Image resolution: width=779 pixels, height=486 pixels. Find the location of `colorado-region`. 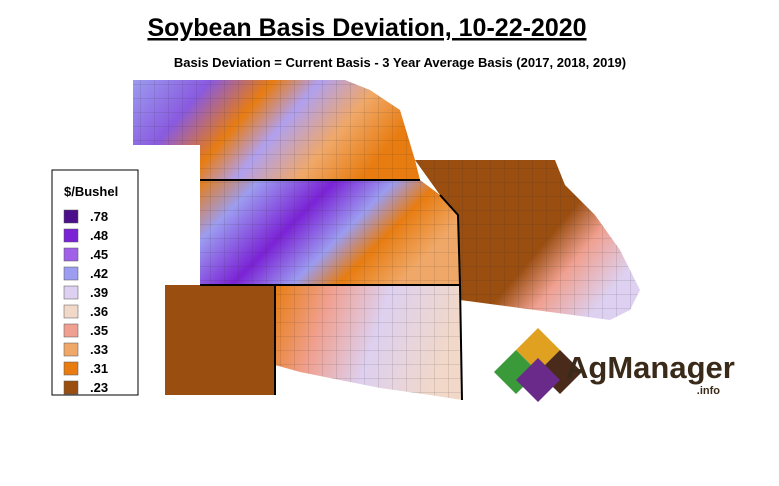

colorado-region is located at coordinates (220, 340).